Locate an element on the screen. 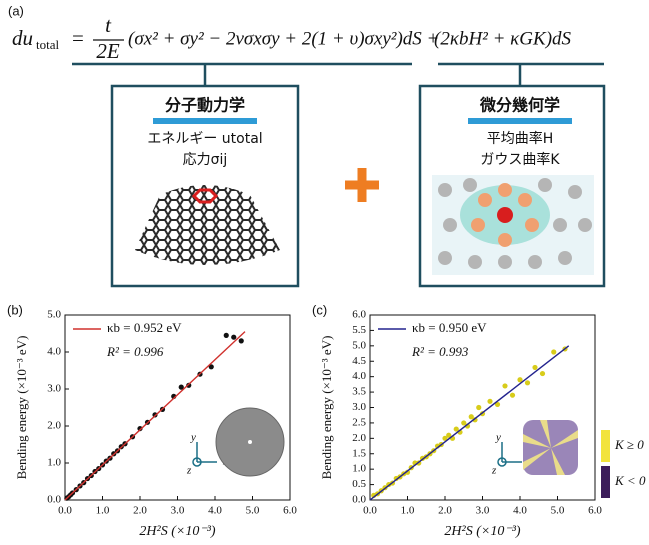 The width and height of the screenshot is (649, 545). annotation: R² = 0.996 is located at coordinates (135, 351).